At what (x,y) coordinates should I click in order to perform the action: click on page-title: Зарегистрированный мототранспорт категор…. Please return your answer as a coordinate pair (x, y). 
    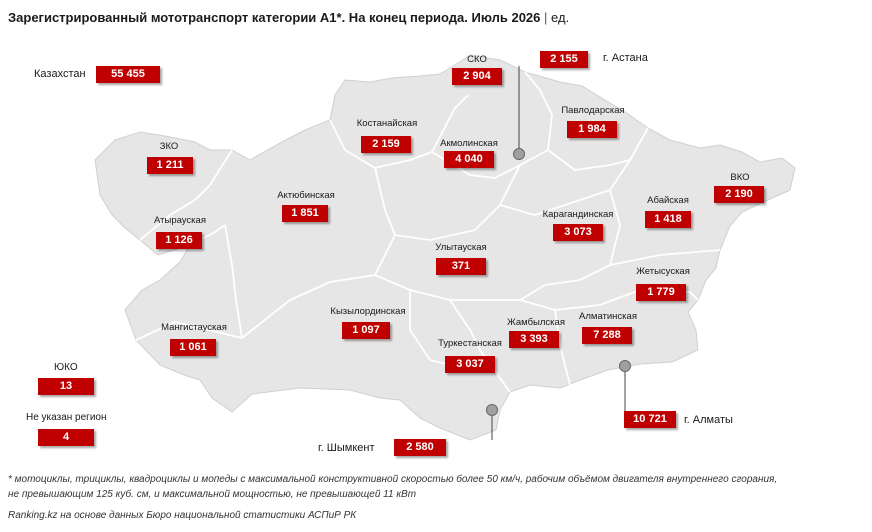
    Looking at the image, I should click on (288, 17).